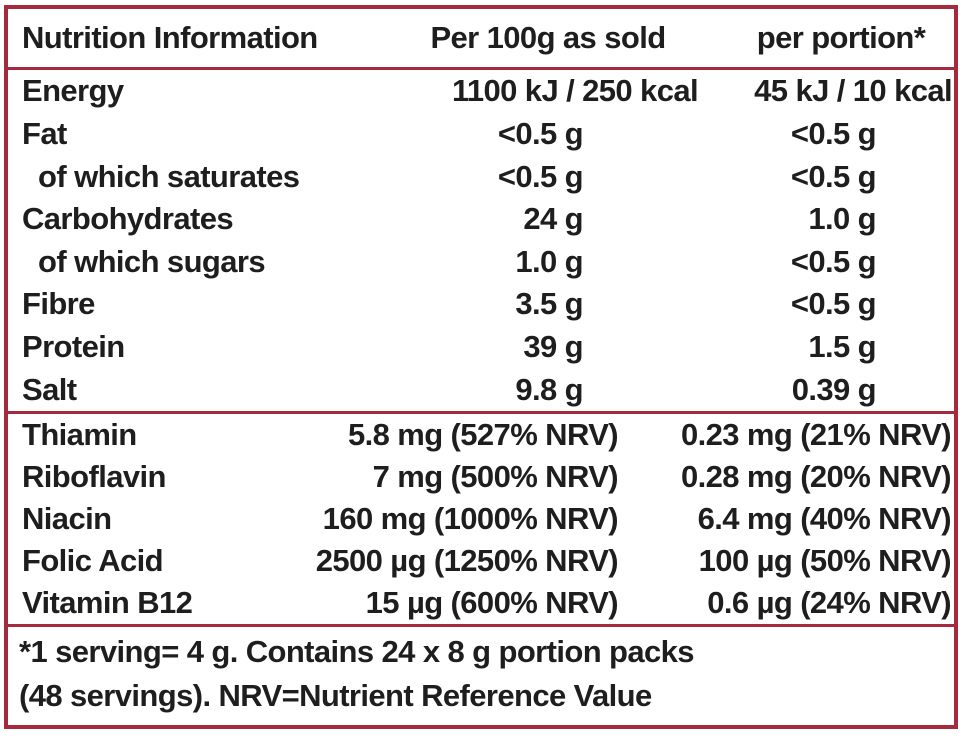 This screenshot has width=969, height=738. What do you see at coordinates (481, 262) in the screenshot?
I see `row-sugars: of which sugars 1.0 g <0.5 g` at bounding box center [481, 262].